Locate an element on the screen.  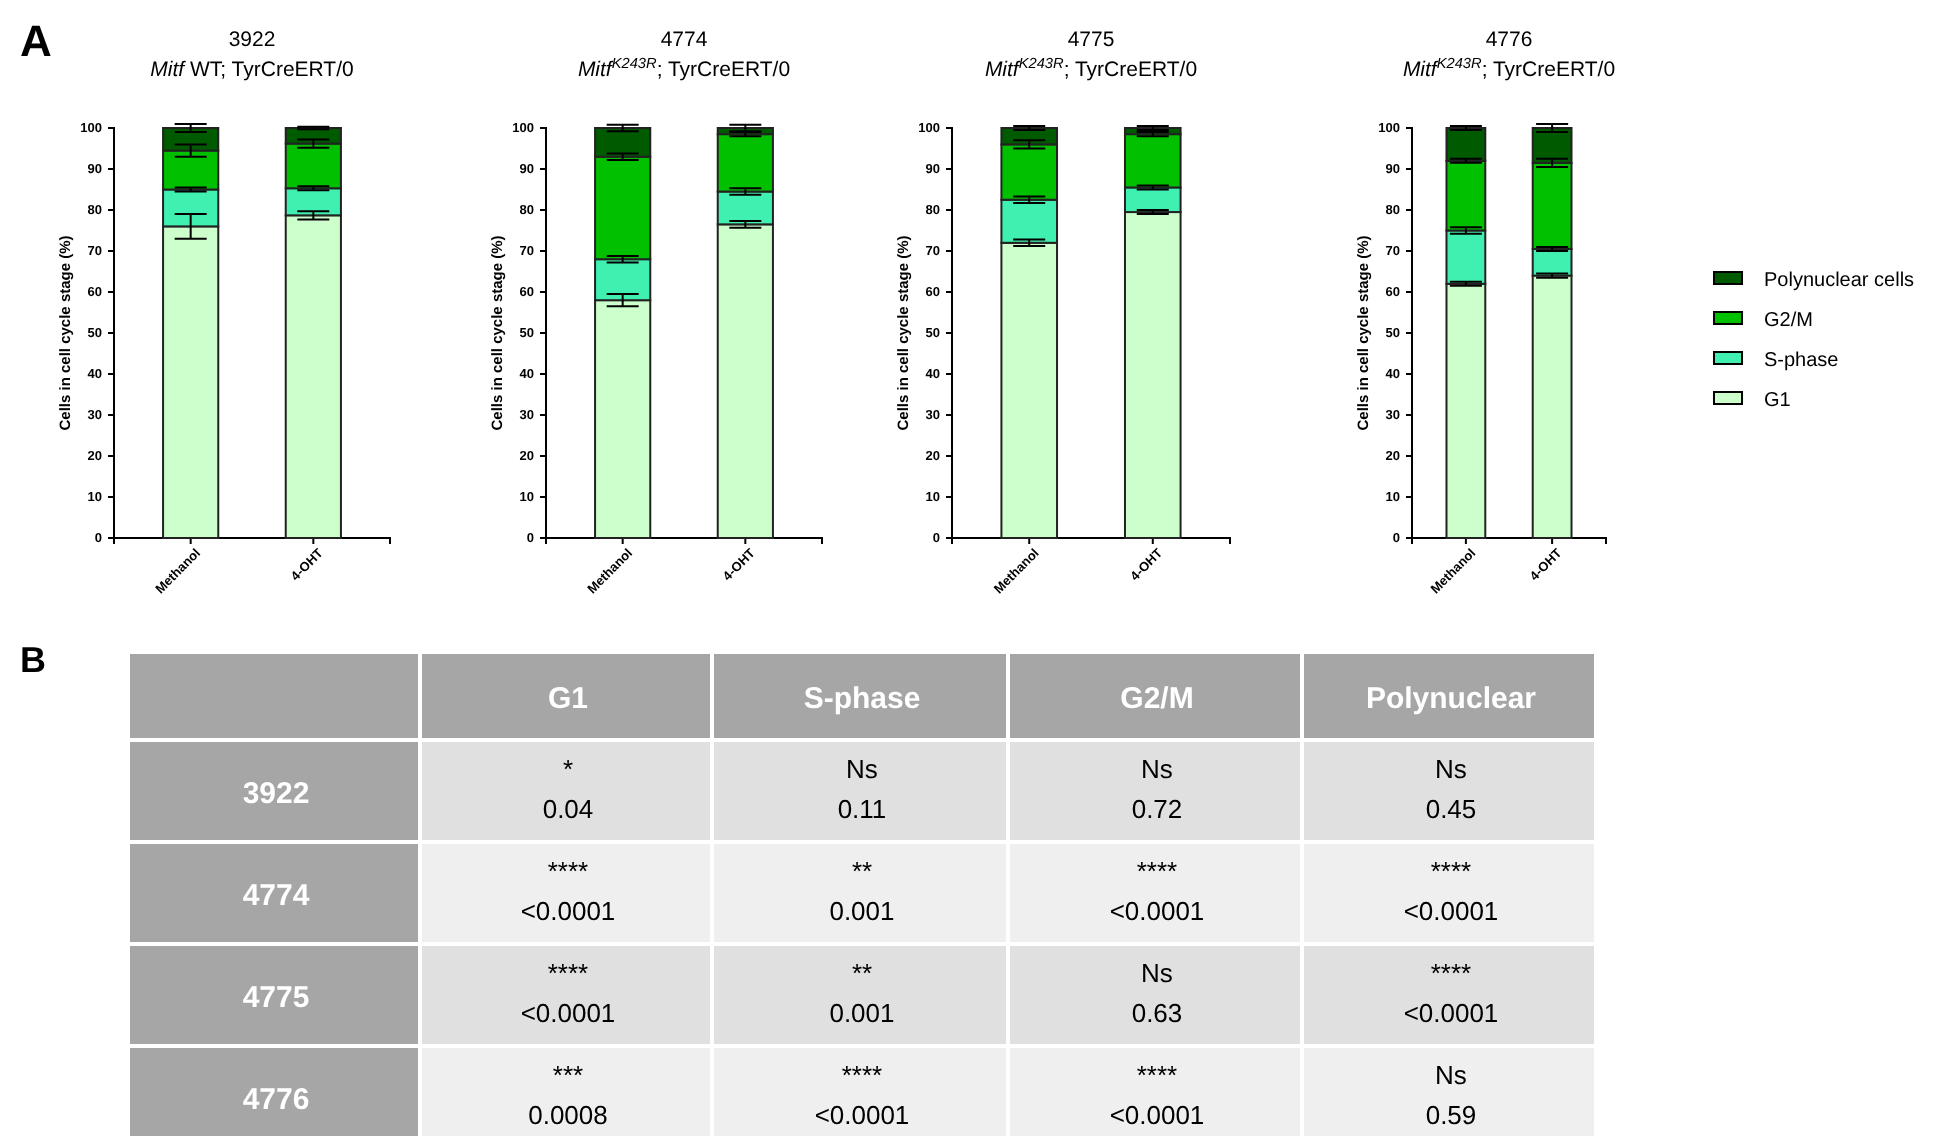
text: *** 0.0008 is located at coordinates (568, 1095).